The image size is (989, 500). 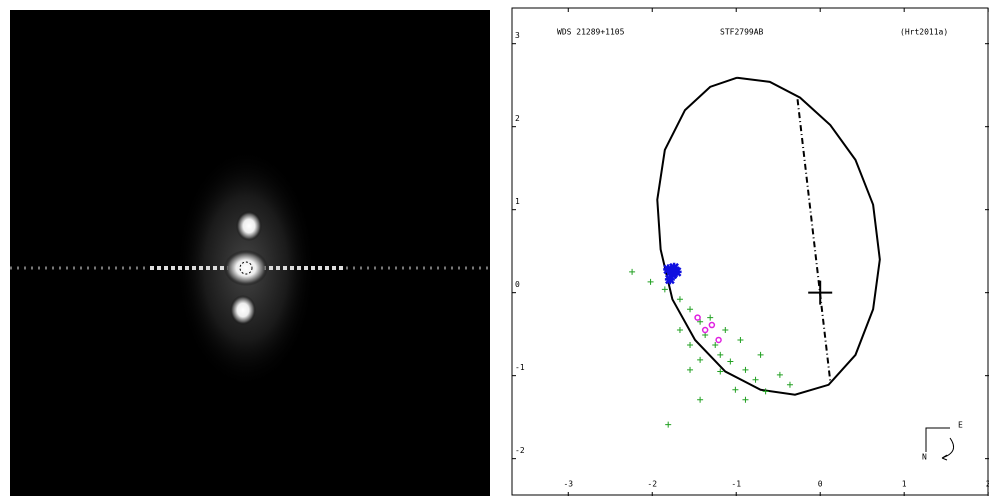 I want to click on y-tick-label: -1, so click(x=520, y=367).